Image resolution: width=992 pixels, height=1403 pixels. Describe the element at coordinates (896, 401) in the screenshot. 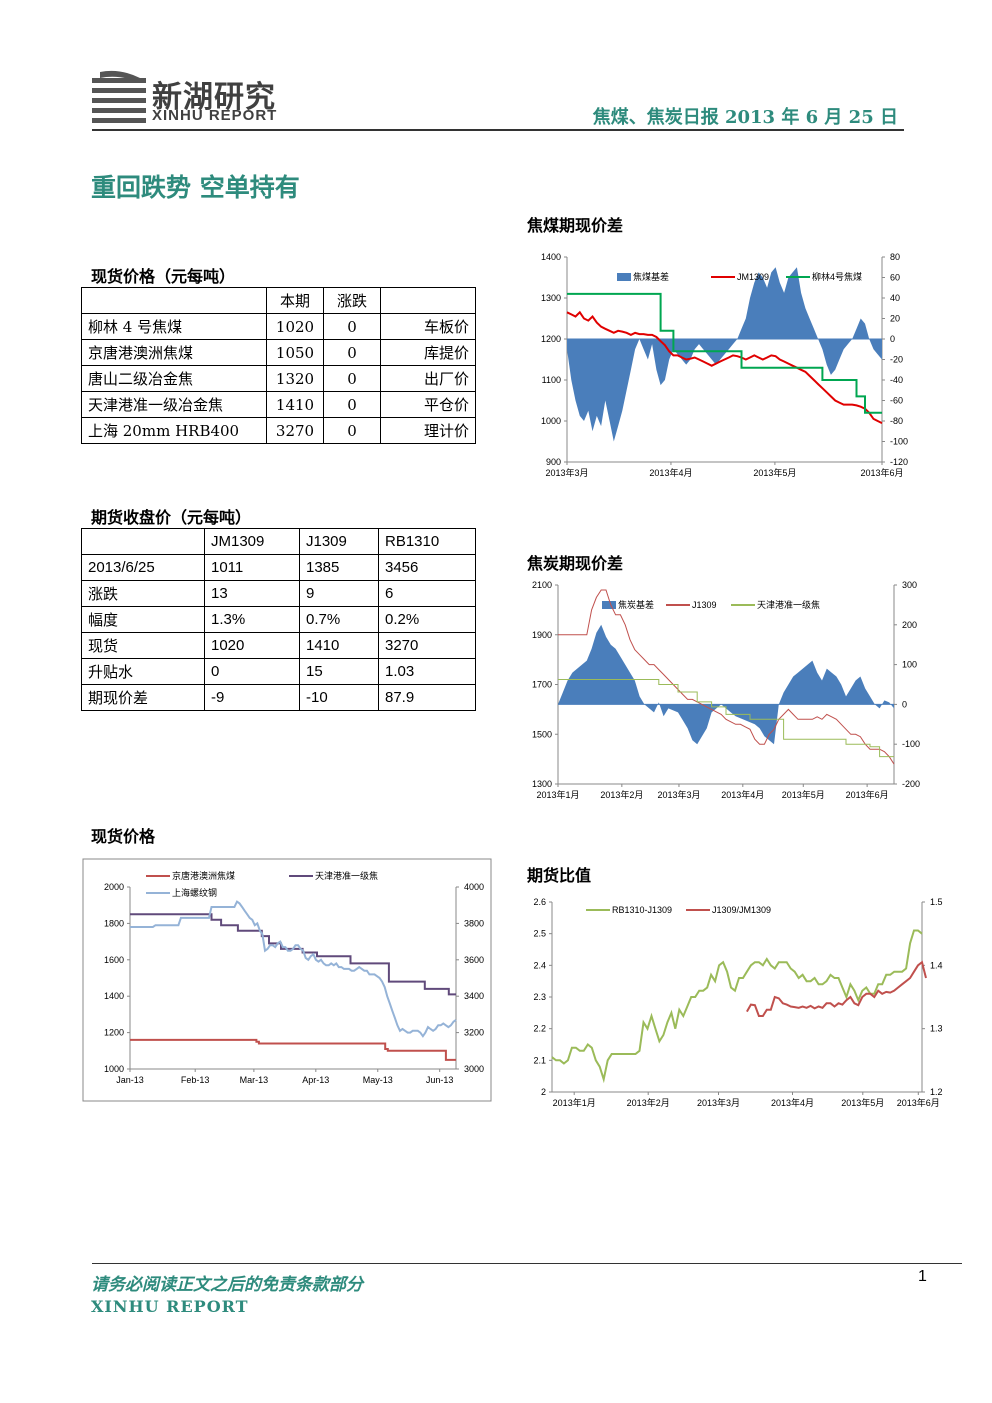

I see `y2-tick-label: -60` at that location.